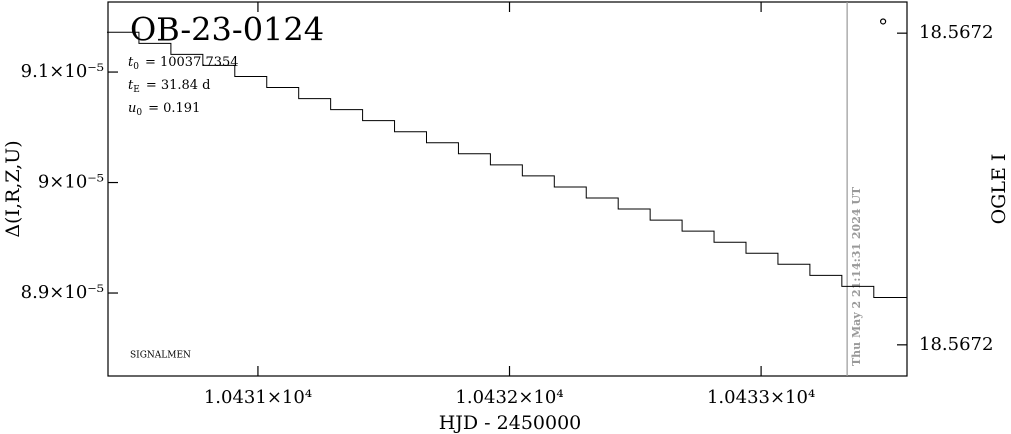  What do you see at coordinates (227, 30) in the screenshot?
I see `chart-title: OB-23-0124` at bounding box center [227, 30].